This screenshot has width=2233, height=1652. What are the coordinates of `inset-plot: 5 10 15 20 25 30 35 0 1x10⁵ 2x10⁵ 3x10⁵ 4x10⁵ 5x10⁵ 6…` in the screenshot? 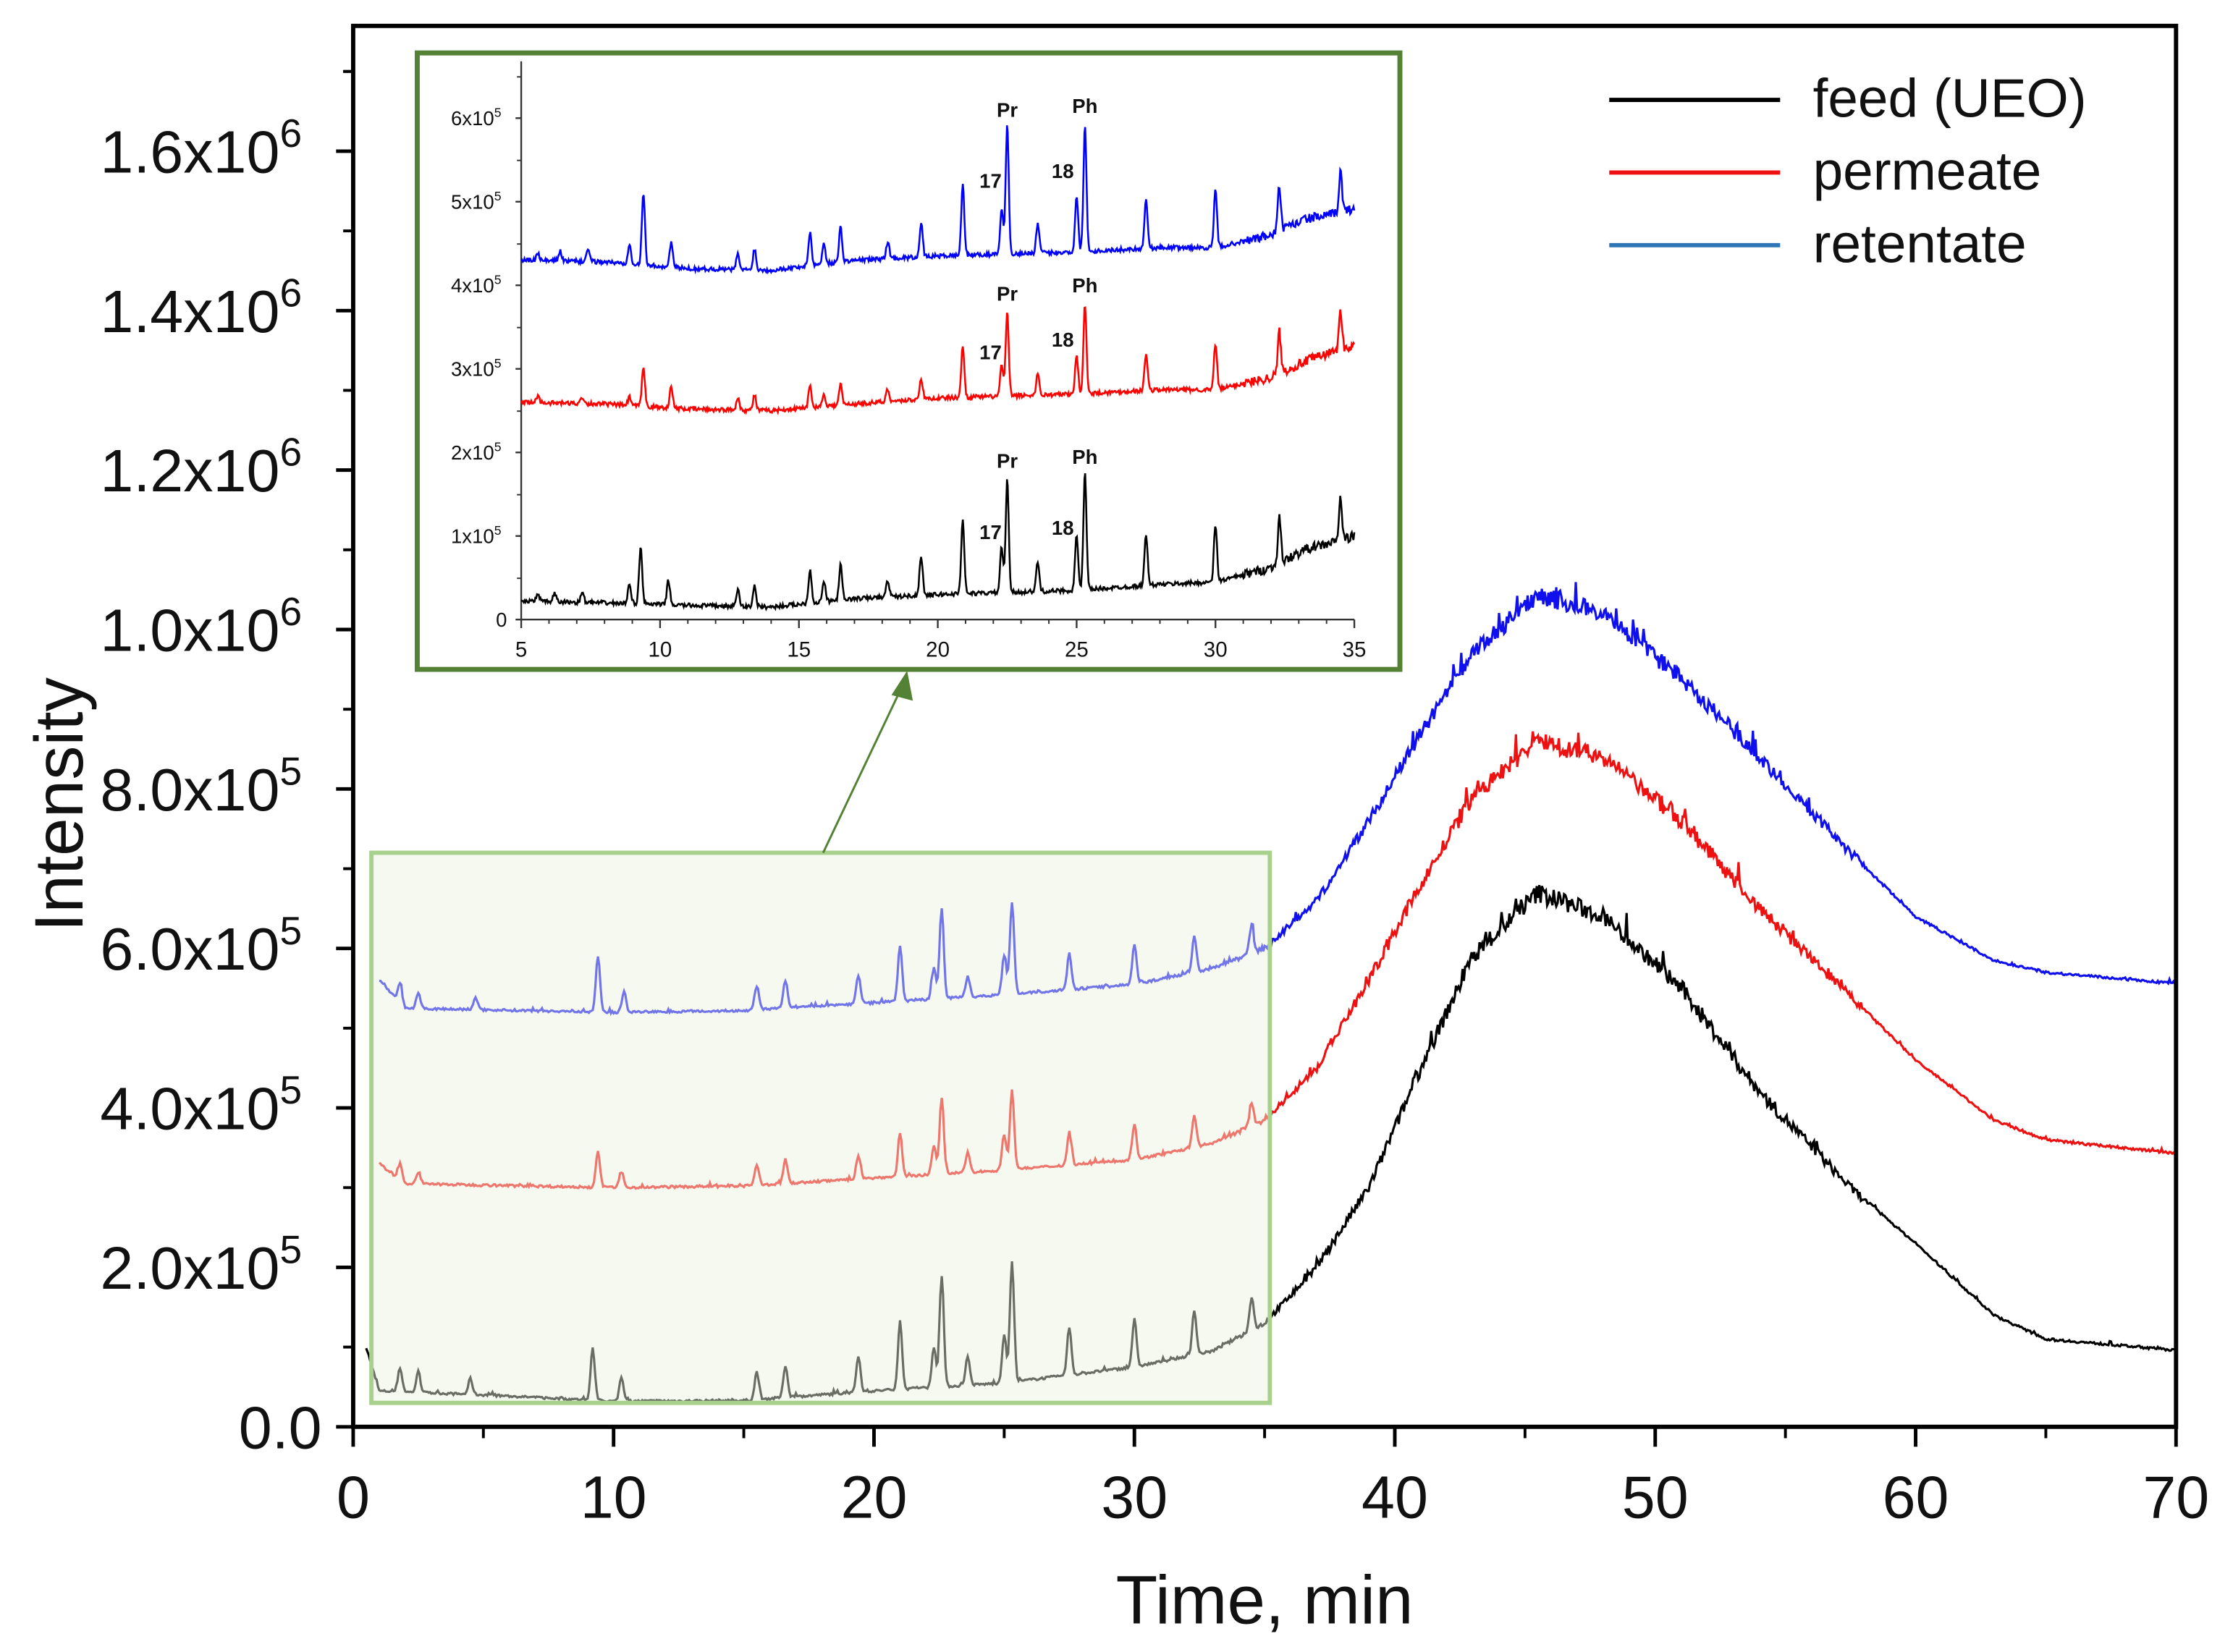 It's located at (909, 361).